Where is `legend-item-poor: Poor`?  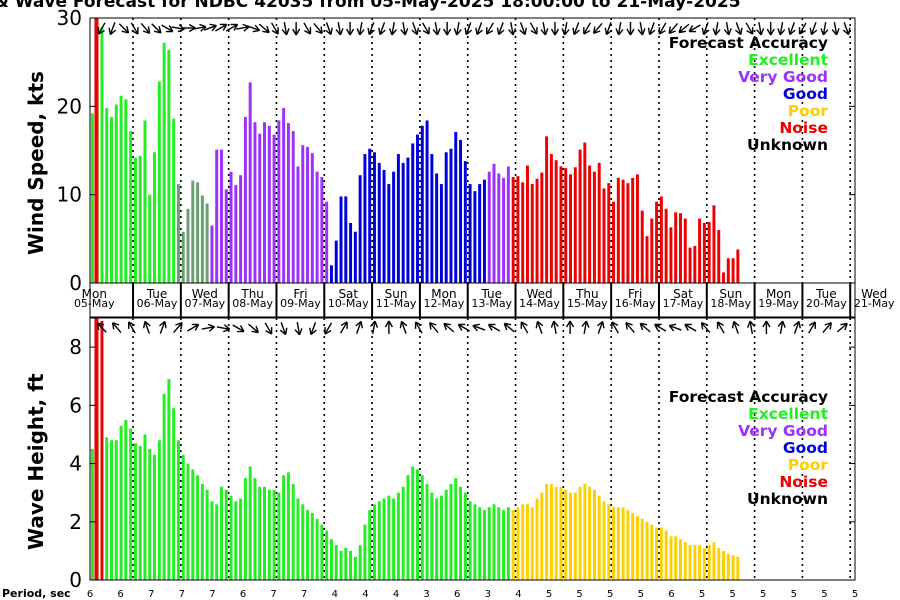 legend-item-poor: Poor is located at coordinates (808, 111).